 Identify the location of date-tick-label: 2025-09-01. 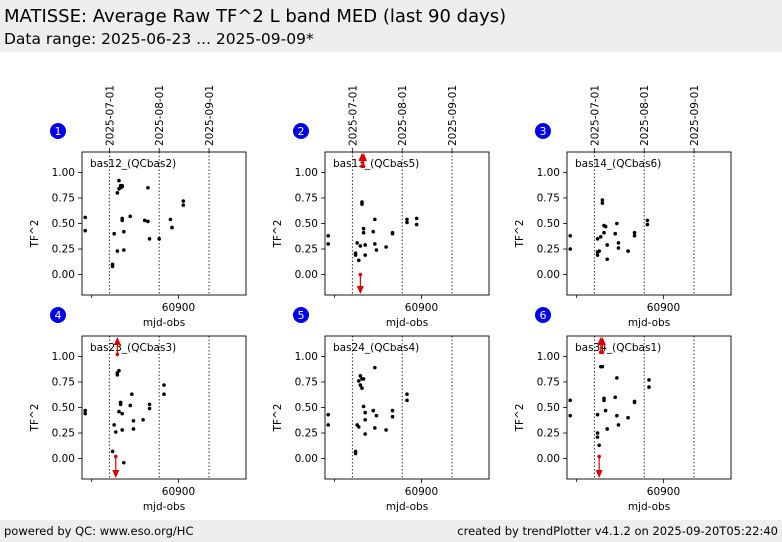
(695, 115).